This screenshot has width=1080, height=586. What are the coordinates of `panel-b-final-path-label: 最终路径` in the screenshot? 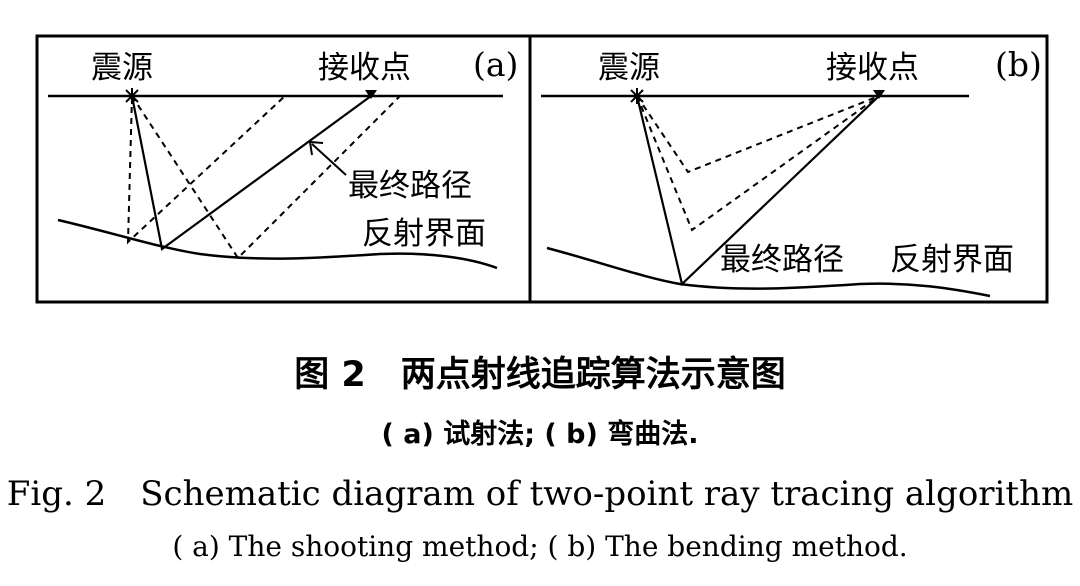 It's located at (782, 260).